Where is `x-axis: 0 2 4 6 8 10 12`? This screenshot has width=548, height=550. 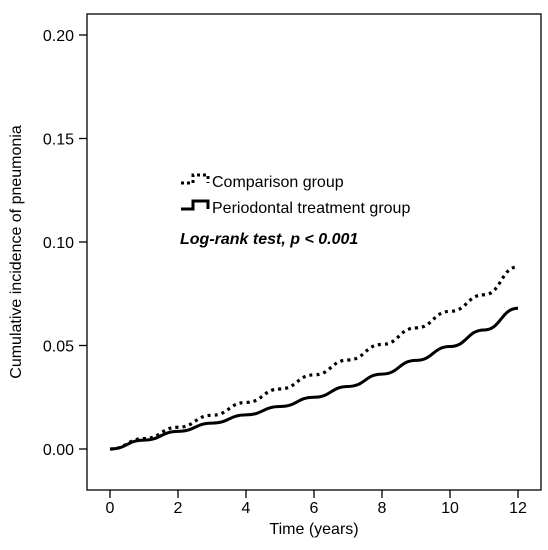
x-axis: 0 2 4 6 8 10 12 is located at coordinates (316, 503).